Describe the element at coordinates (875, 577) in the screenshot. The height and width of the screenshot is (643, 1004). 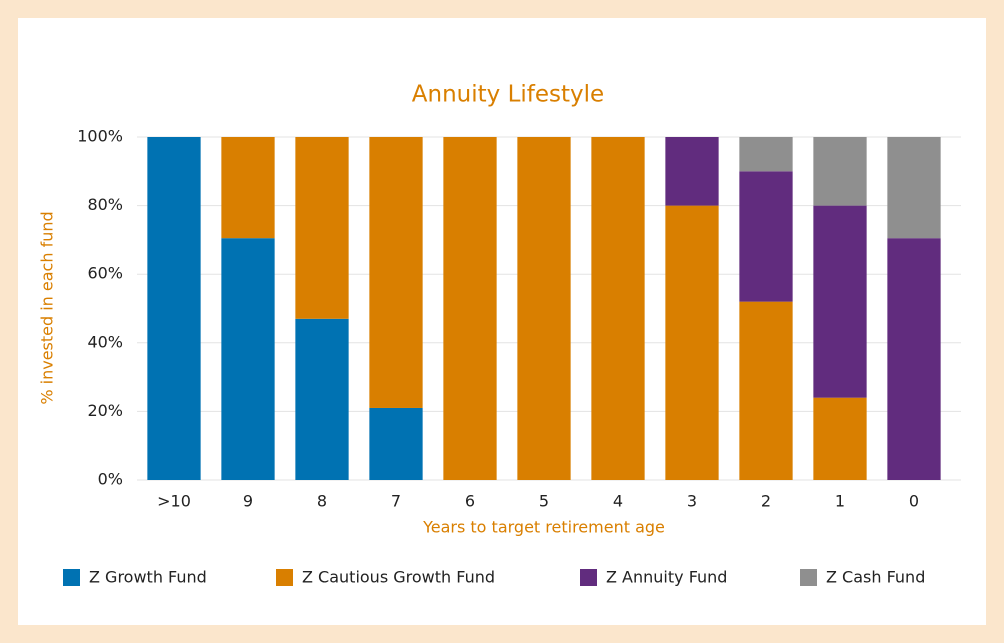
I see `legend-label: Z Cash Fund` at that location.